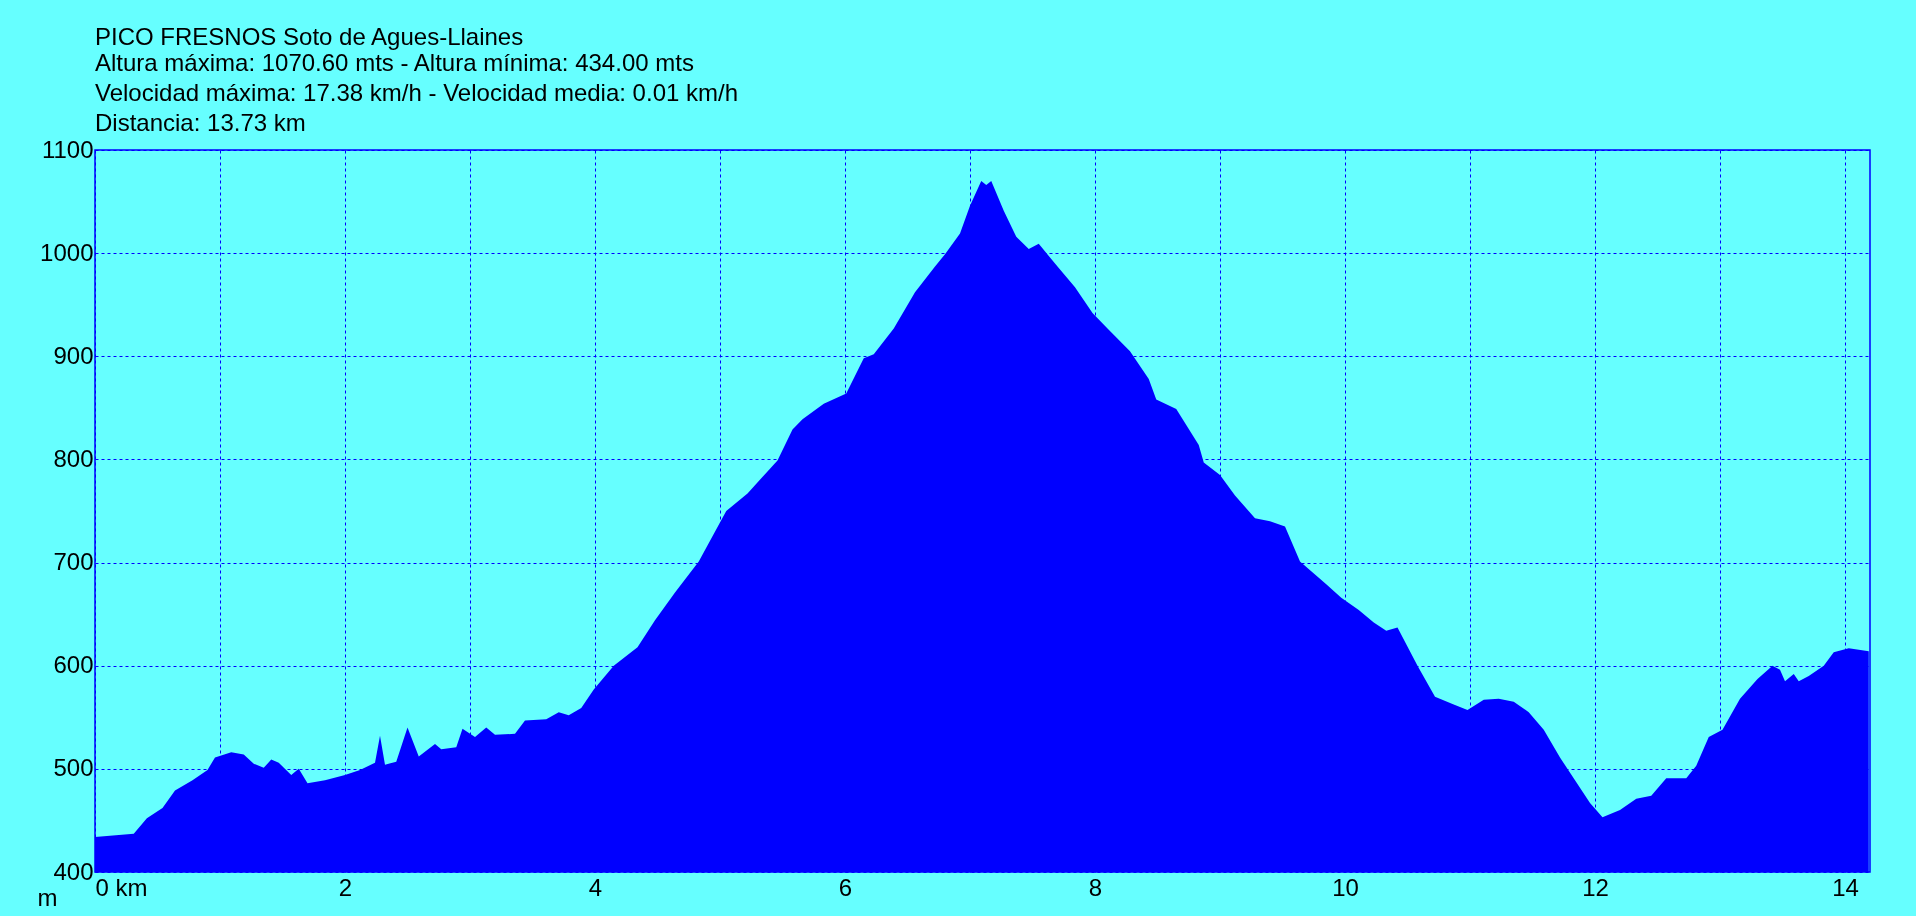 The image size is (1916, 916). What do you see at coordinates (345, 887) in the screenshot?
I see `x-tick-label: 2` at bounding box center [345, 887].